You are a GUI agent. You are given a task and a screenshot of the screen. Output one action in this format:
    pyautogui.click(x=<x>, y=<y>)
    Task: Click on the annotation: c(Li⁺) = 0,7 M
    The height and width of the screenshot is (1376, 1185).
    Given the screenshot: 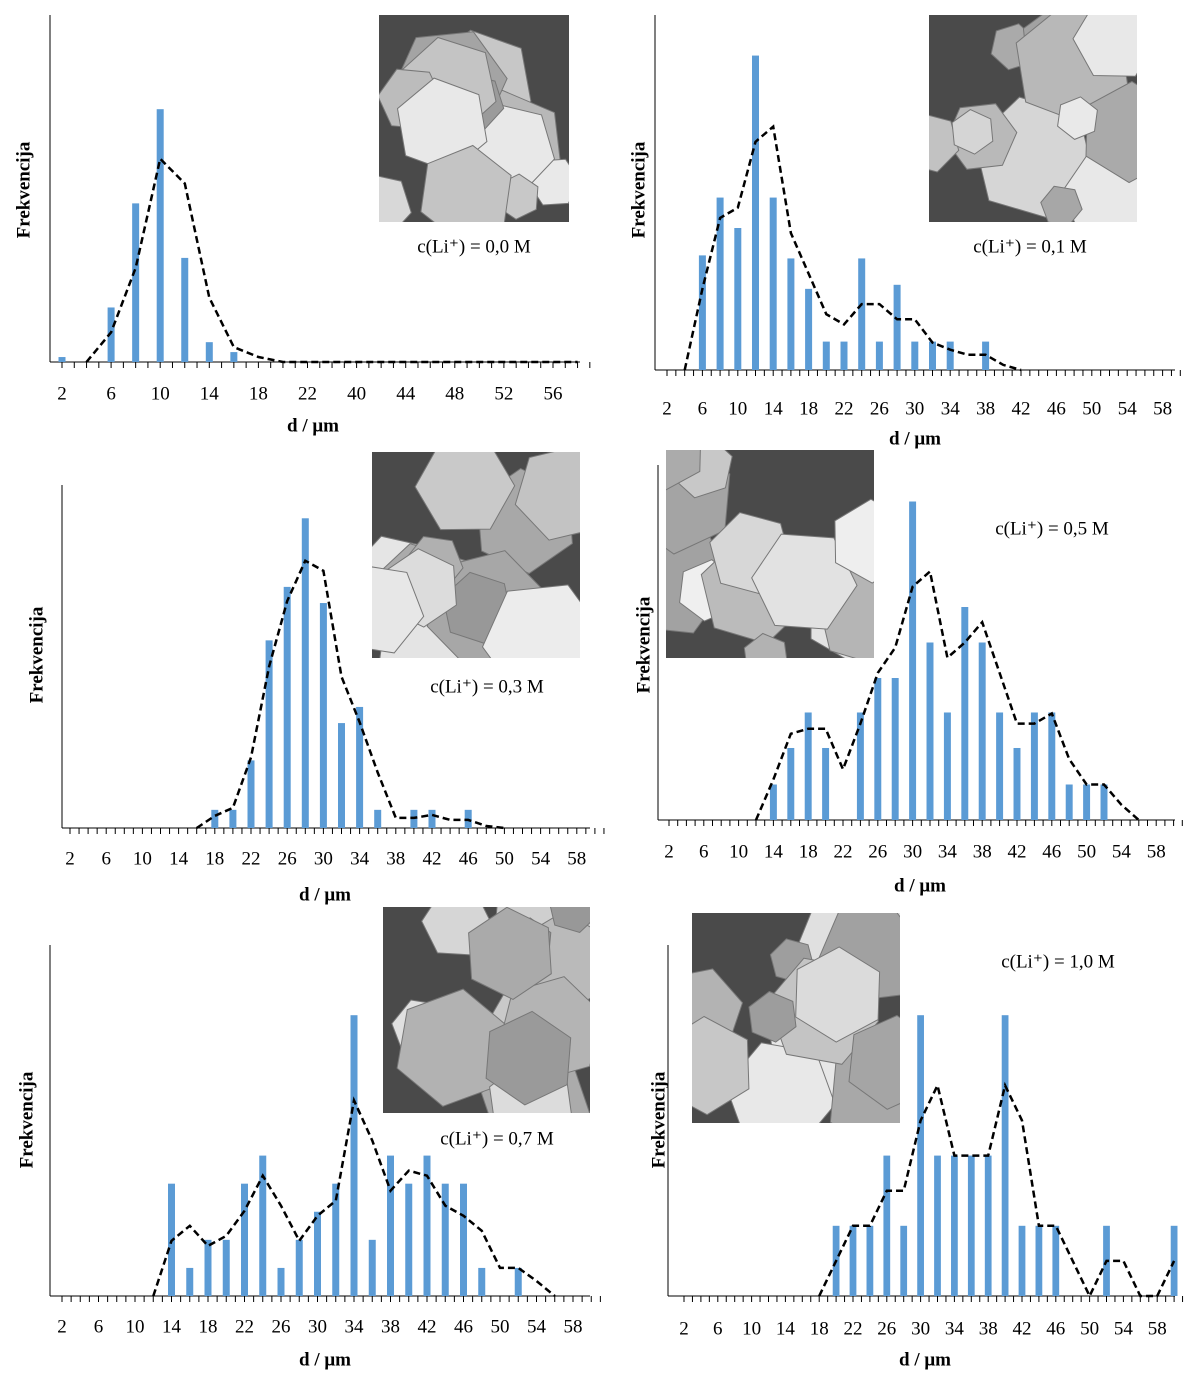 What is the action you would take?
    pyautogui.click(x=497, y=1138)
    